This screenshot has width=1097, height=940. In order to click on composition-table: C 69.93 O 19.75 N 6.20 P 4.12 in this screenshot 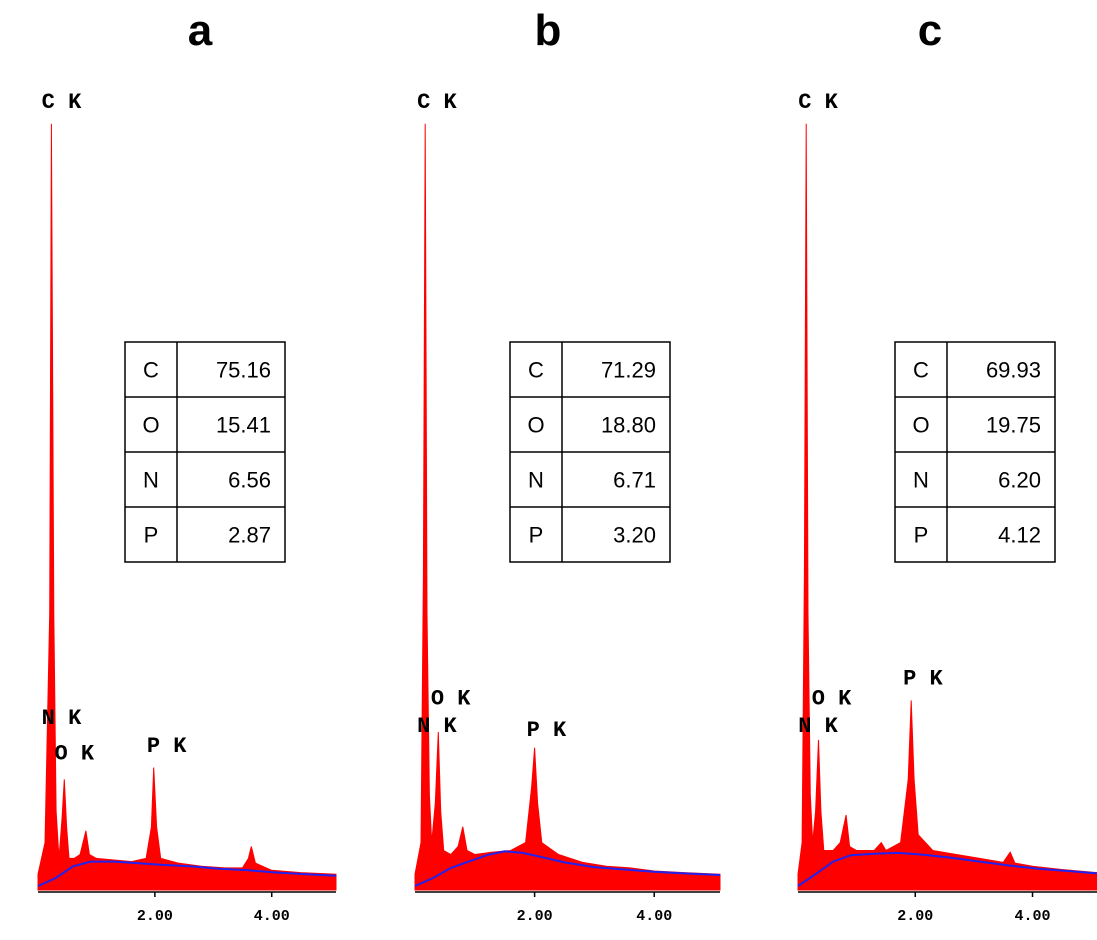, I will do `click(975, 452)`.